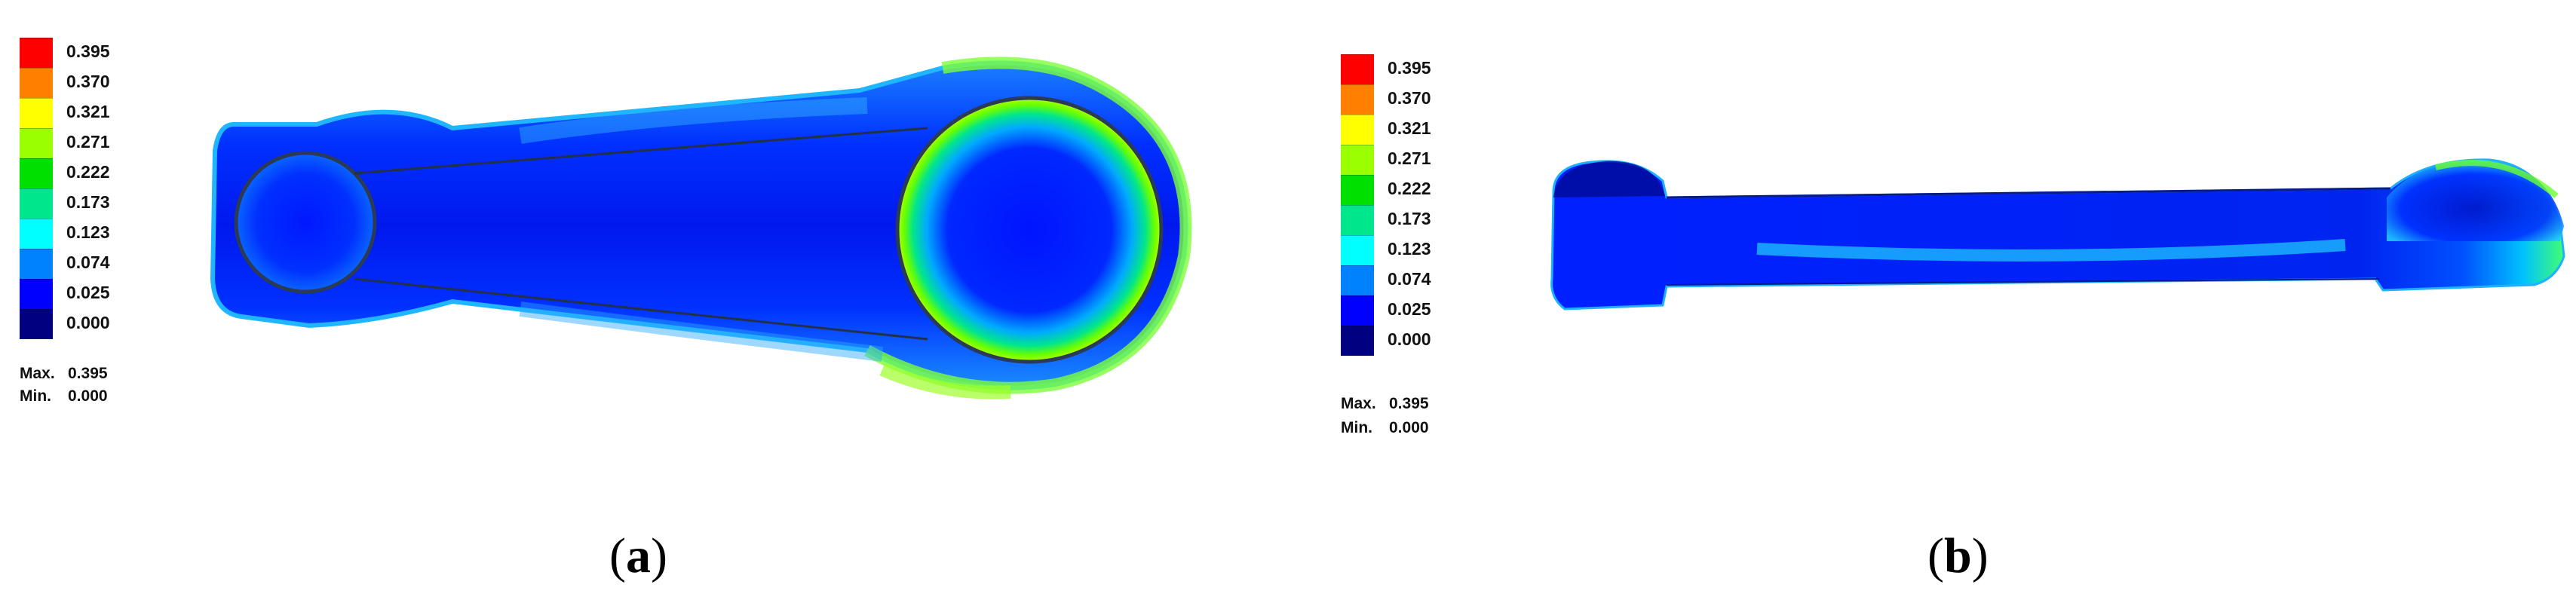 The width and height of the screenshot is (2576, 612). What do you see at coordinates (2497, 179) in the screenshot?
I see `top-edge-highlight` at bounding box center [2497, 179].